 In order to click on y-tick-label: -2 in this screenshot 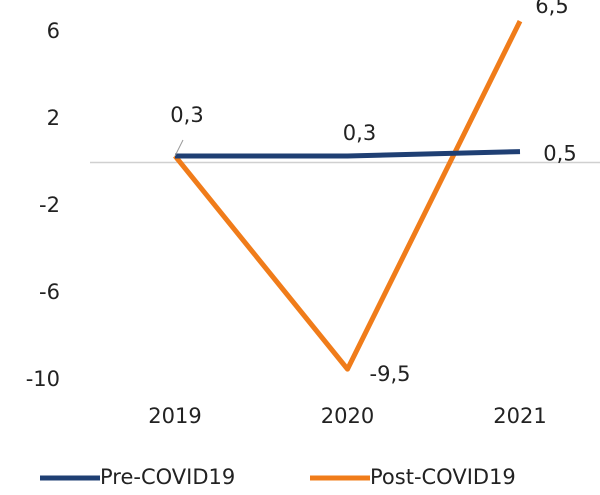, I will do `click(49, 205)`.